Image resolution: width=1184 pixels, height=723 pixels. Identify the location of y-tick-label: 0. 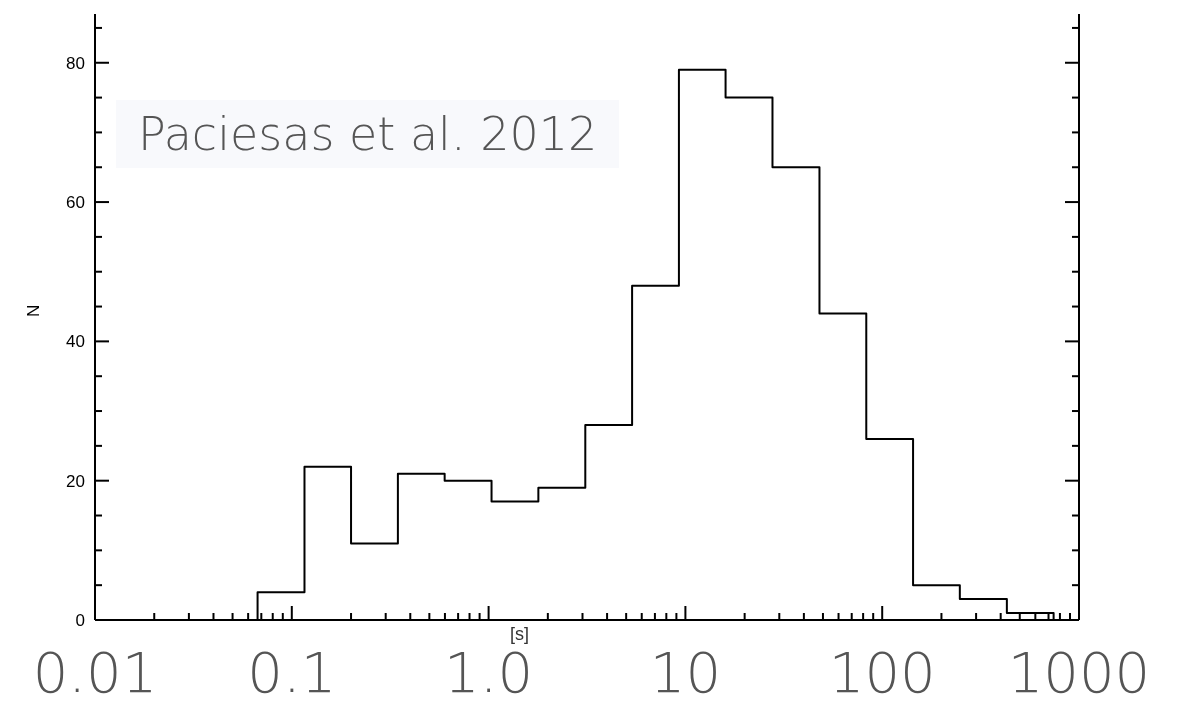
(80, 620).